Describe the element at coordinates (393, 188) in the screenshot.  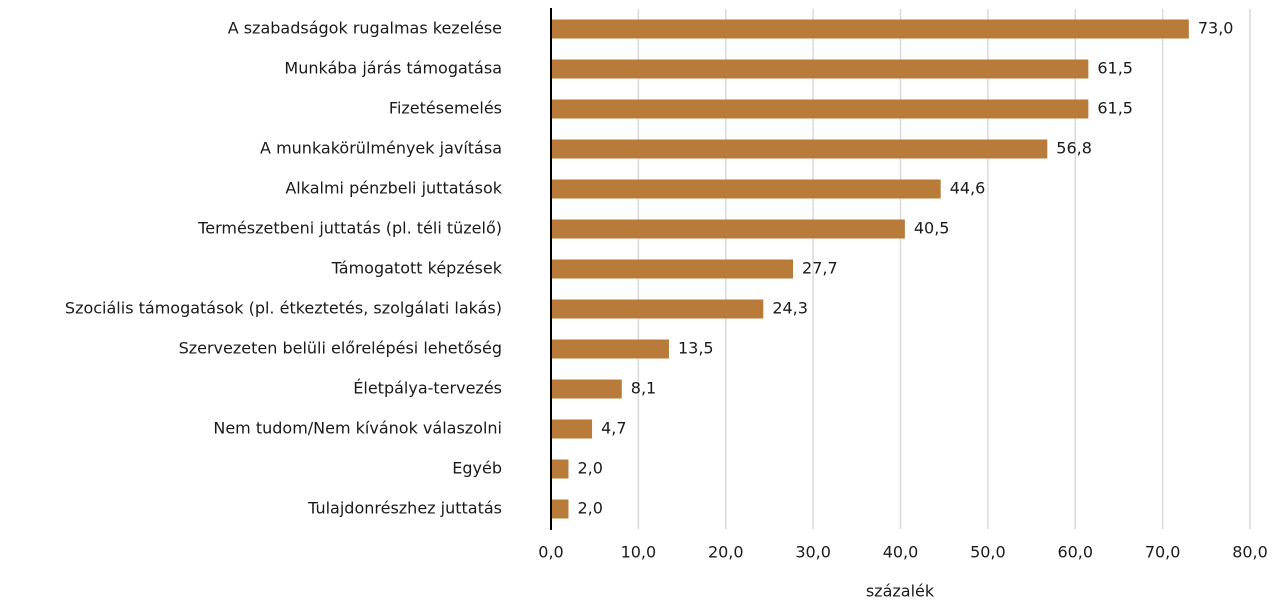
I see `y-tick-label: Alkalmi pénzbeli juttatások` at that location.